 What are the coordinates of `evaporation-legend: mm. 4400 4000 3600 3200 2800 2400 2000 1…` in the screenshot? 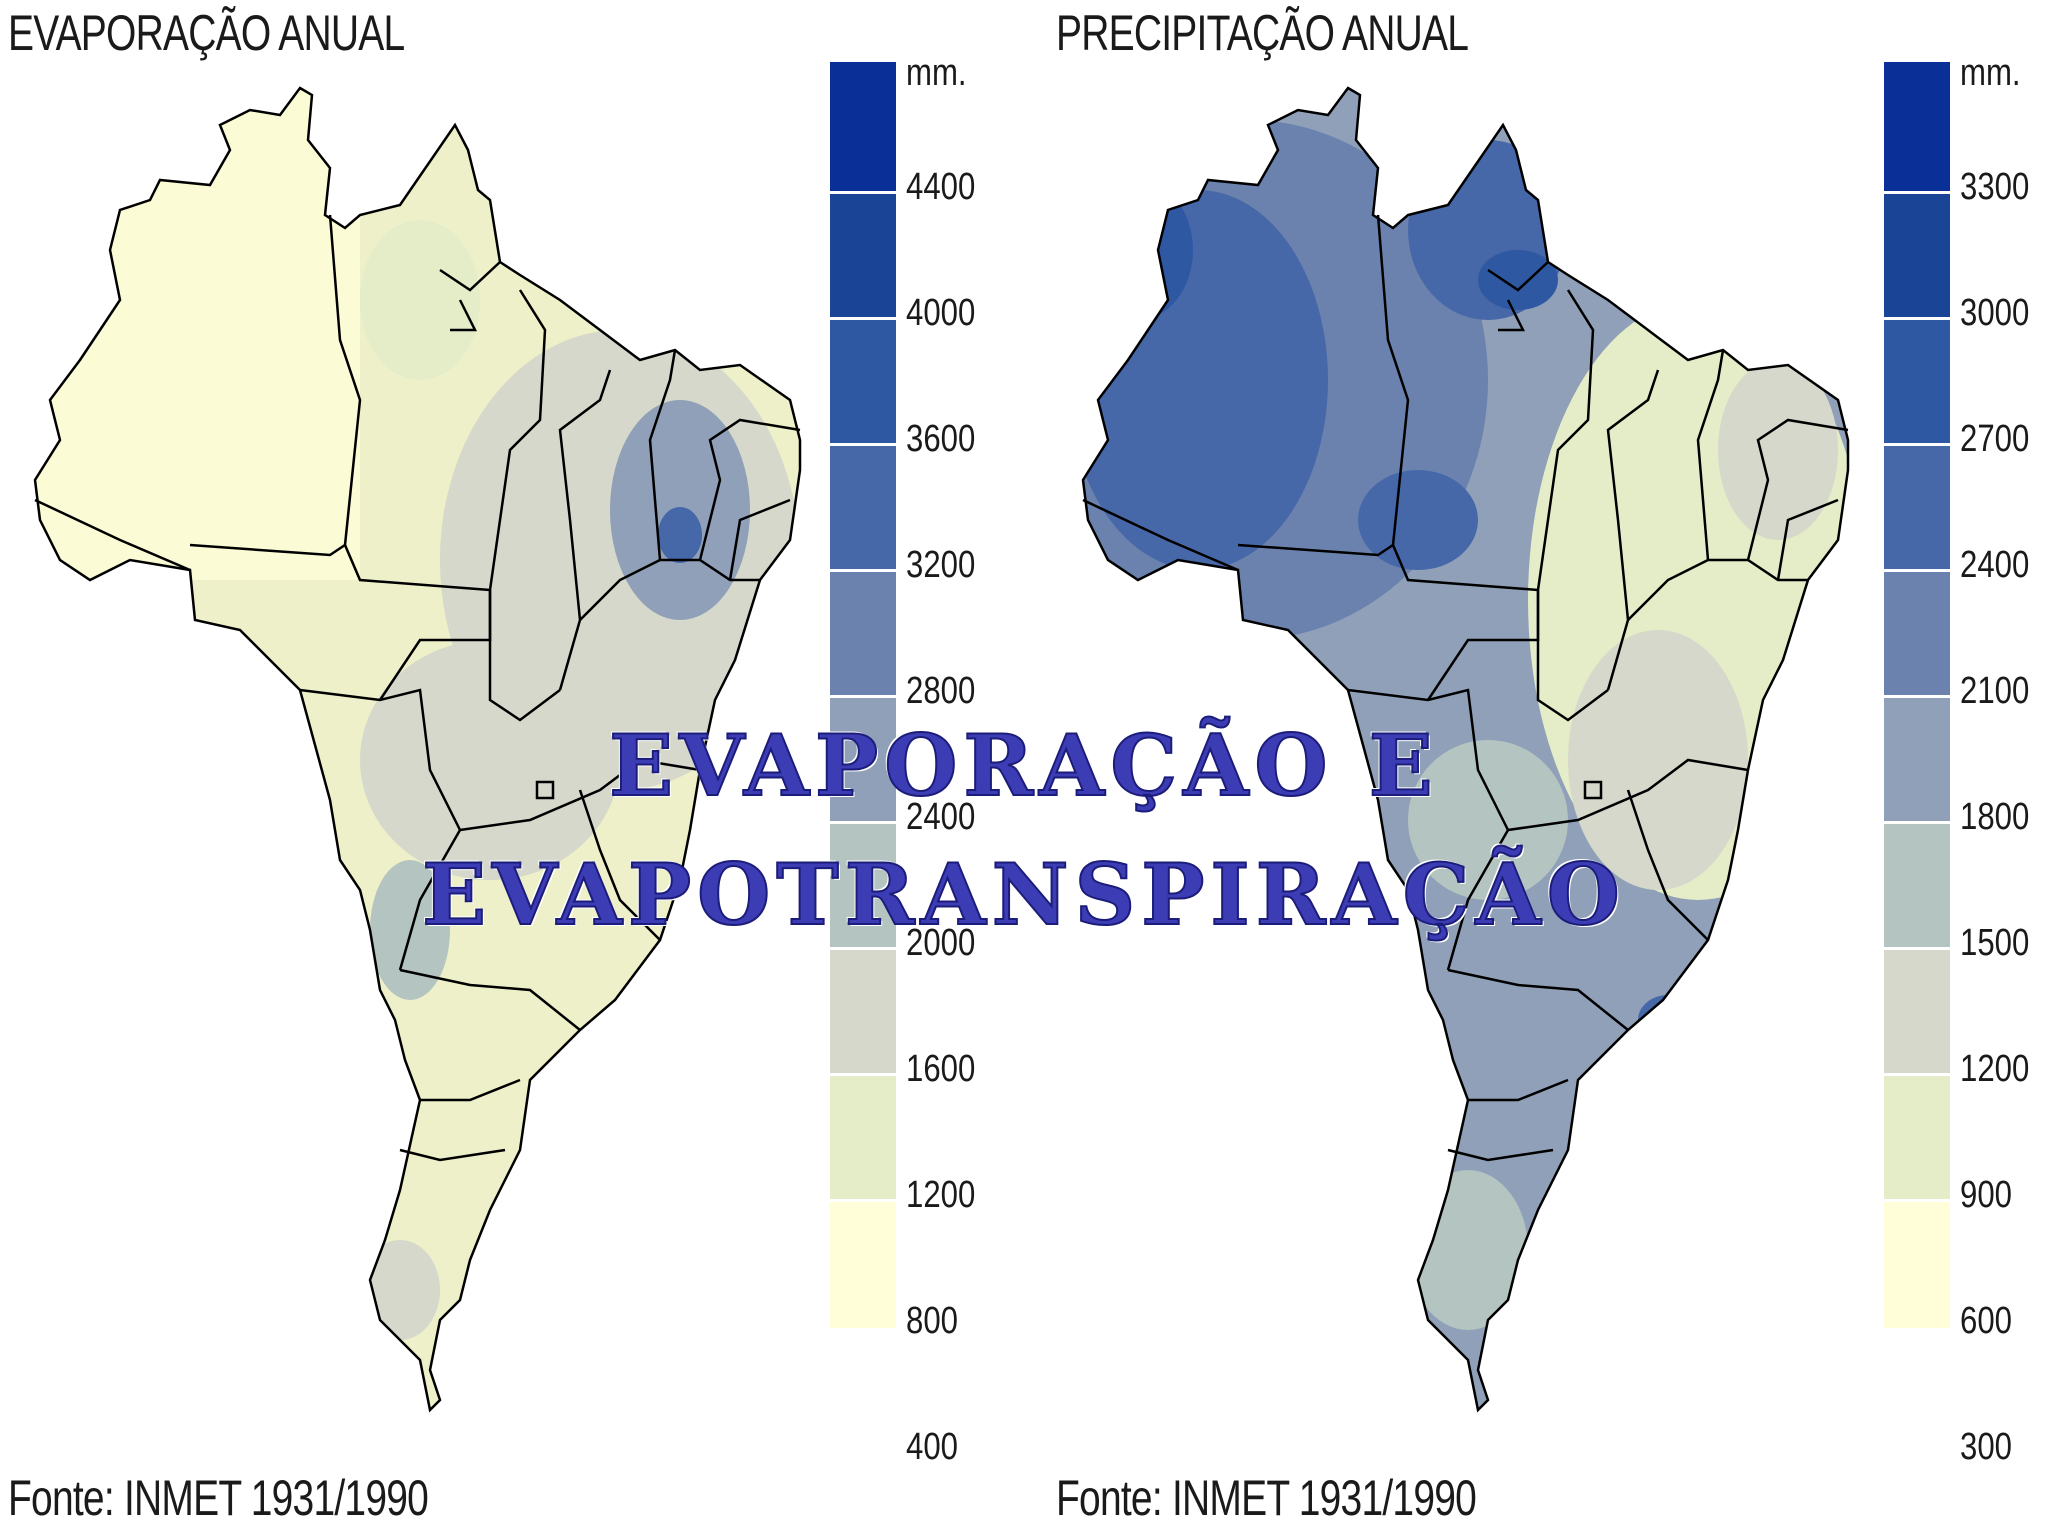 It's located at (902, 760).